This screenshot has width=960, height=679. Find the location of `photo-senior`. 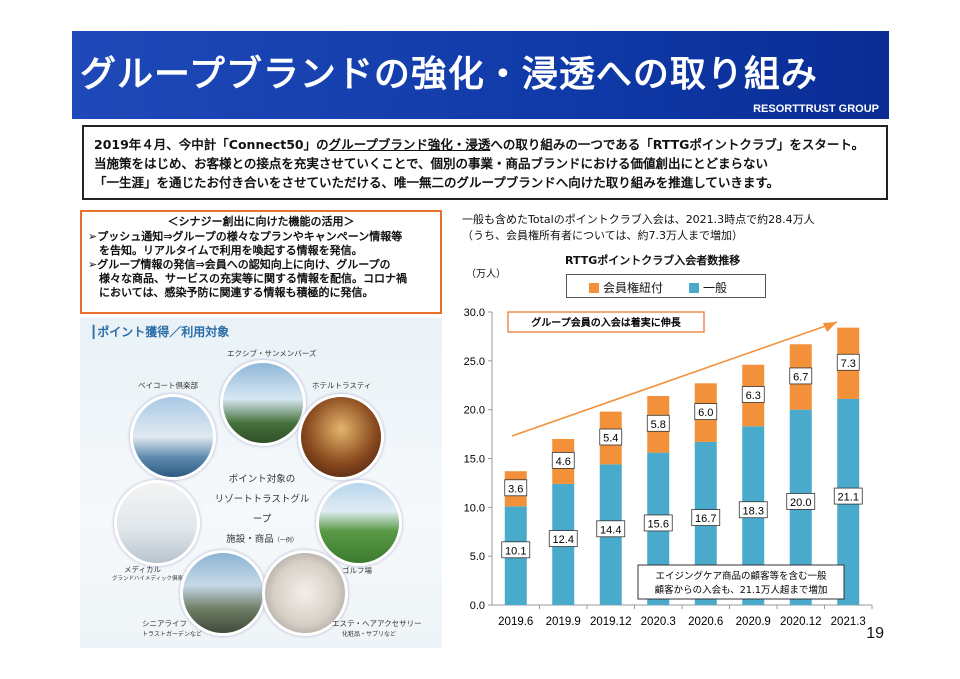

photo-senior is located at coordinates (223, 593).